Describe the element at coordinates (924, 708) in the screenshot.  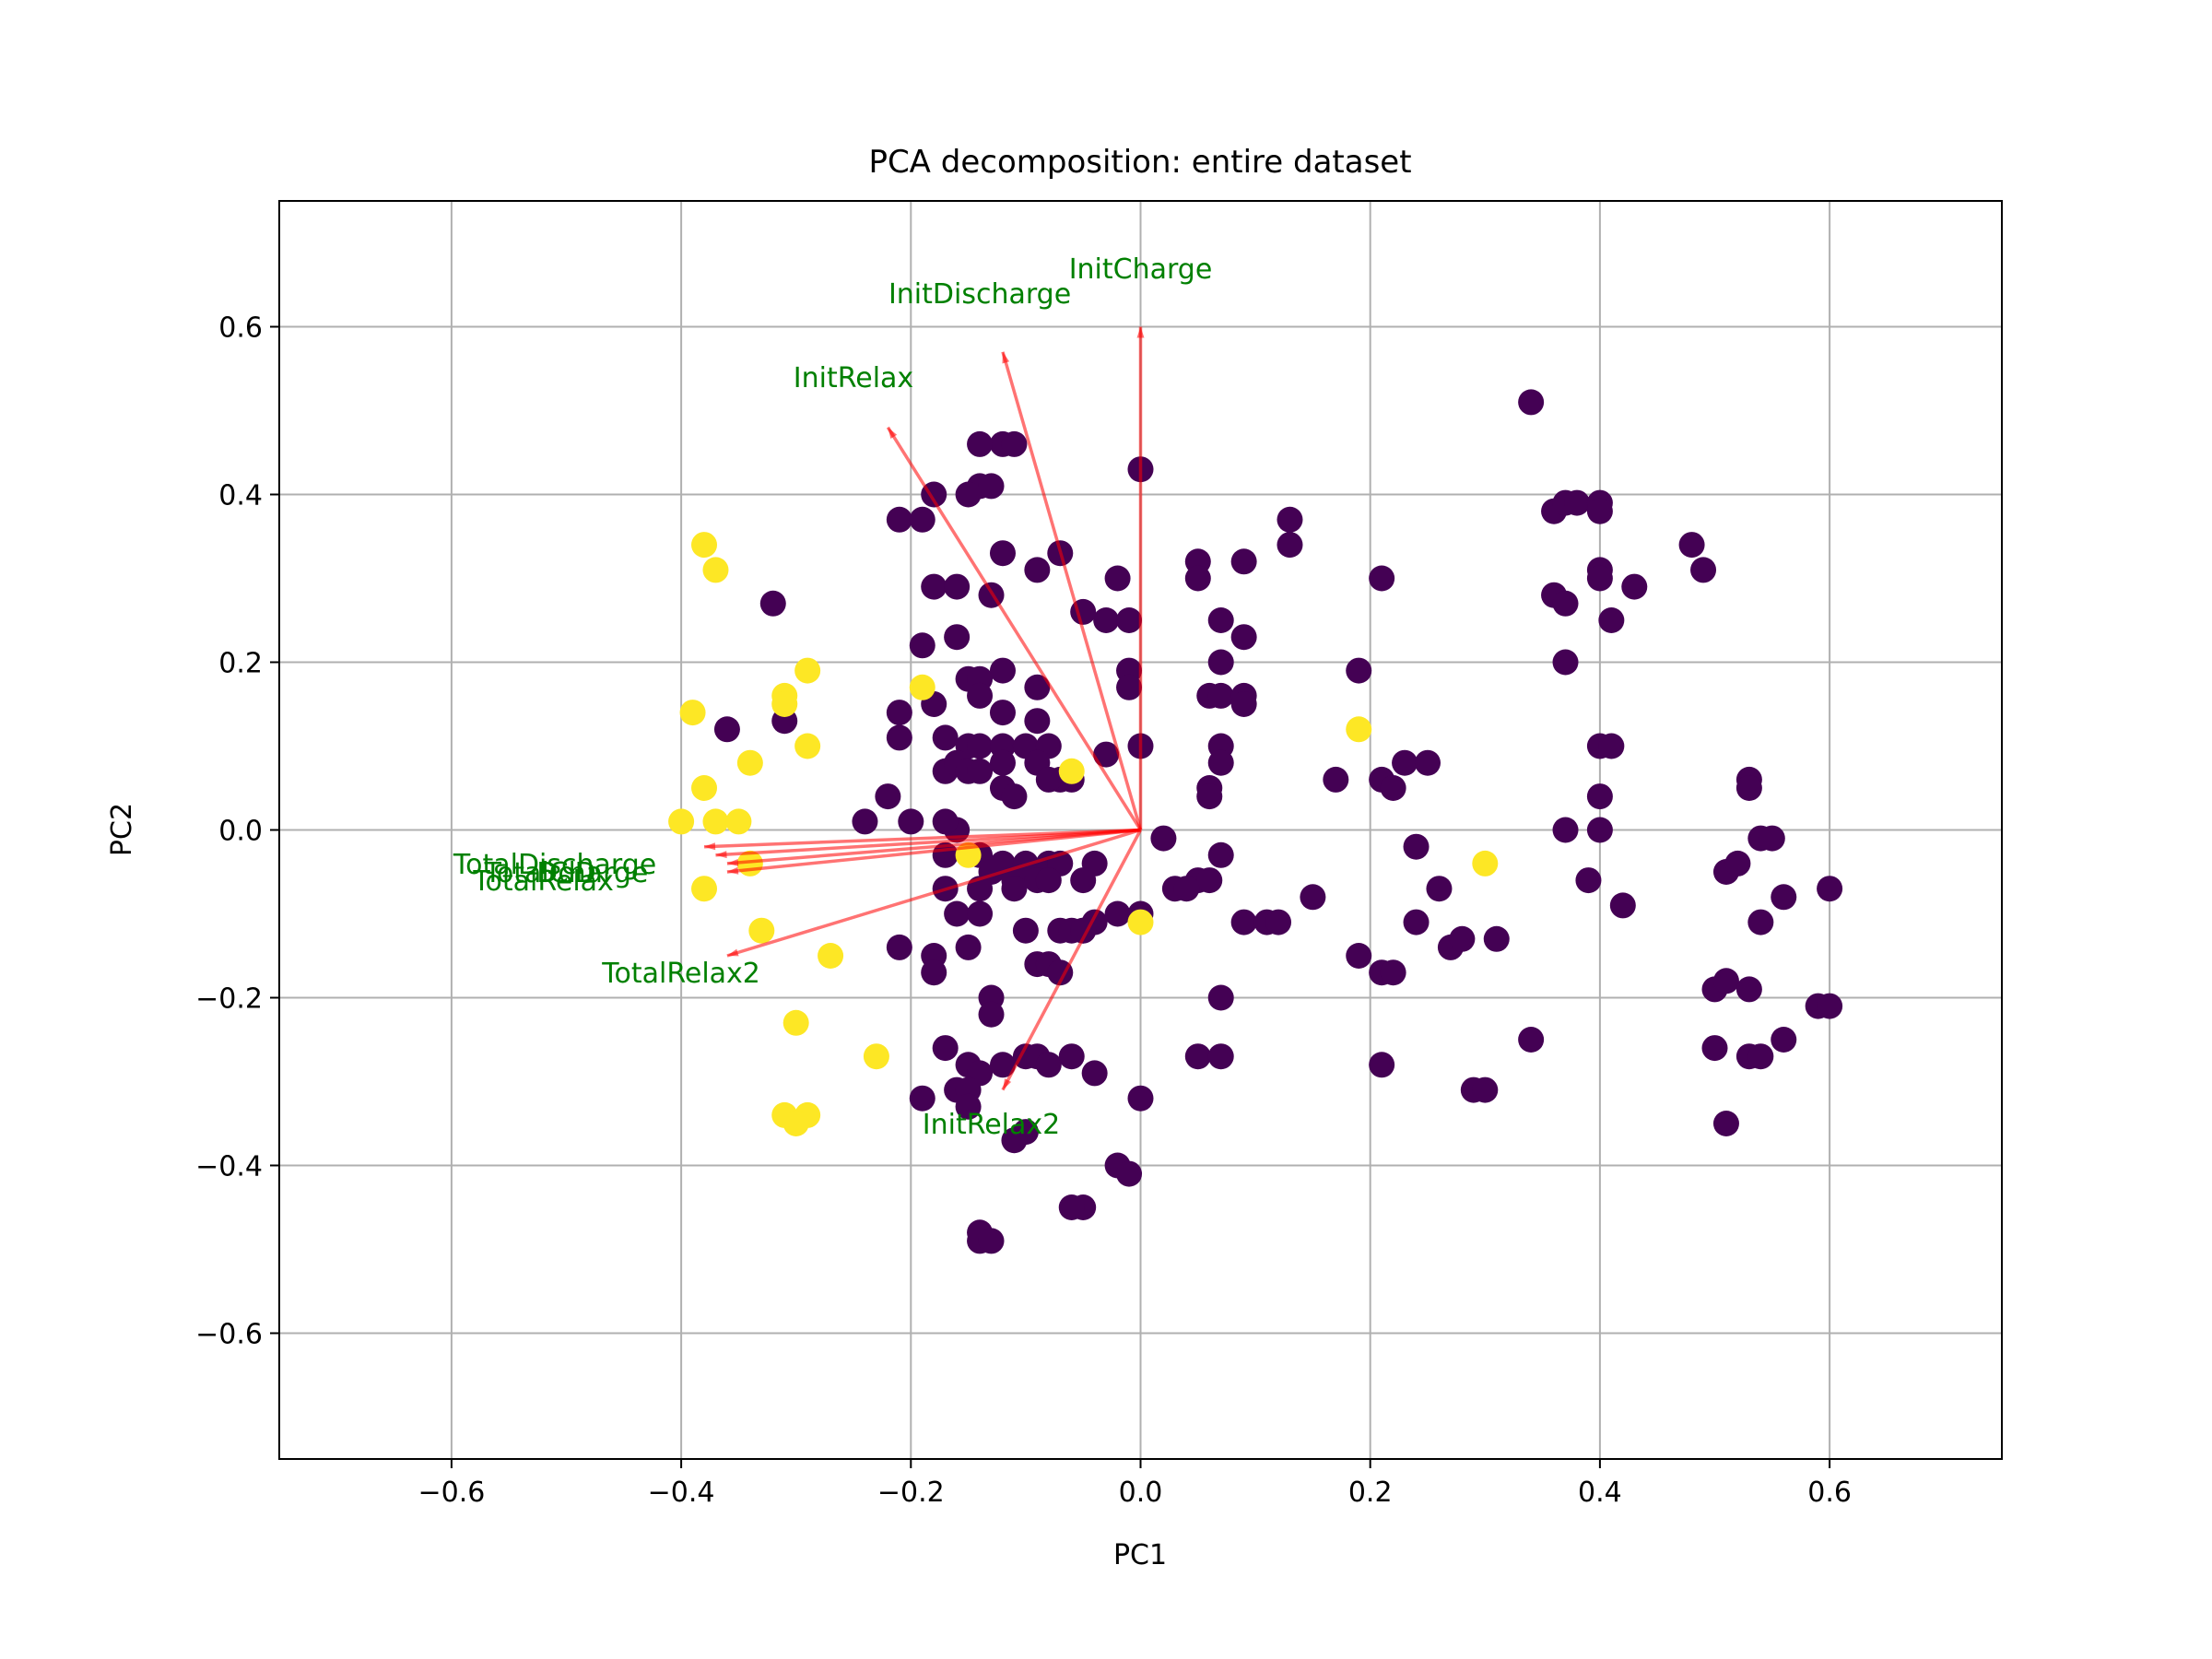
I see `loading-arrows` at that location.